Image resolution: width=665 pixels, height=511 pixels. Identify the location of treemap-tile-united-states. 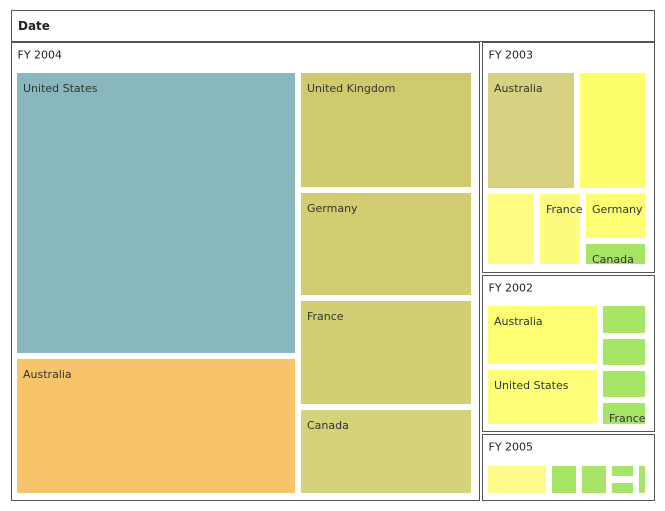
(542, 397).